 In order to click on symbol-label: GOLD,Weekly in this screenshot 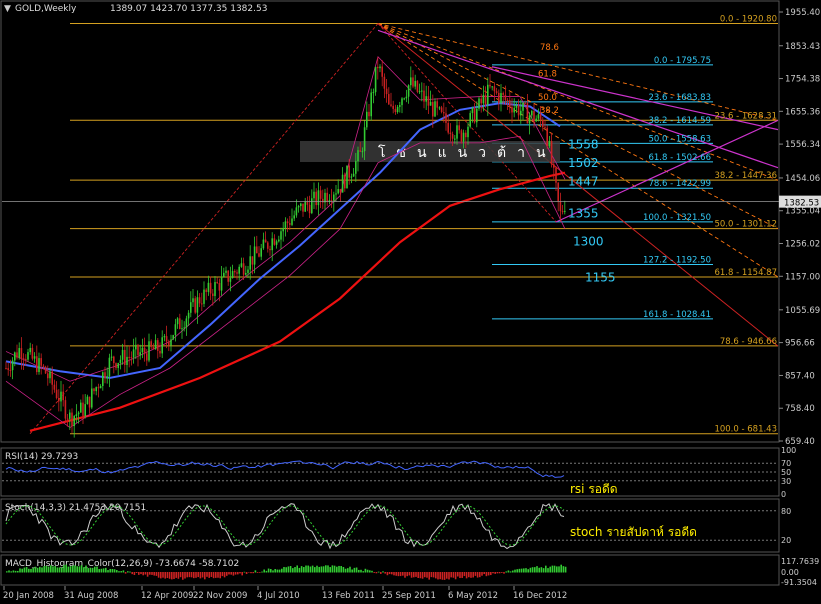, I will do `click(46, 9)`.